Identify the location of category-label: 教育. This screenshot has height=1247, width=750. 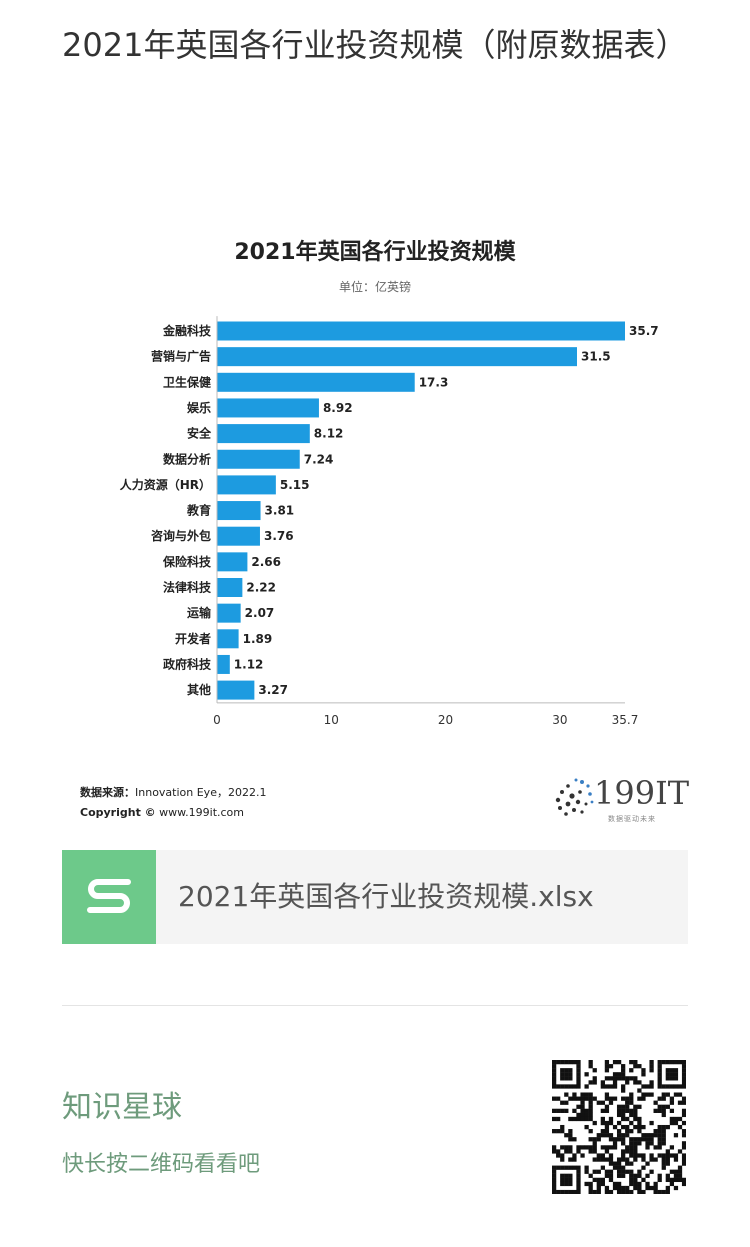
(198, 510).